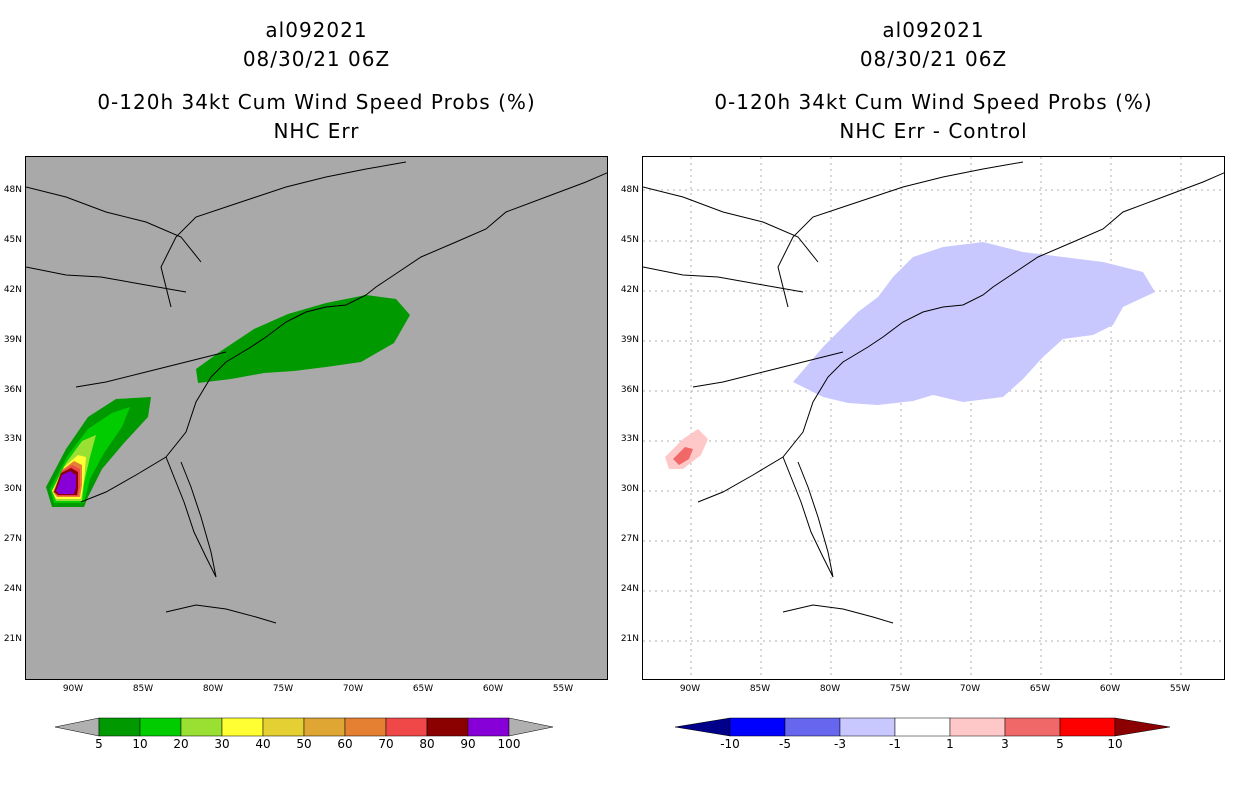 This screenshot has width=1236, height=800. What do you see at coordinates (933, 30) in the screenshot?
I see `right-storm-id: al092021` at bounding box center [933, 30].